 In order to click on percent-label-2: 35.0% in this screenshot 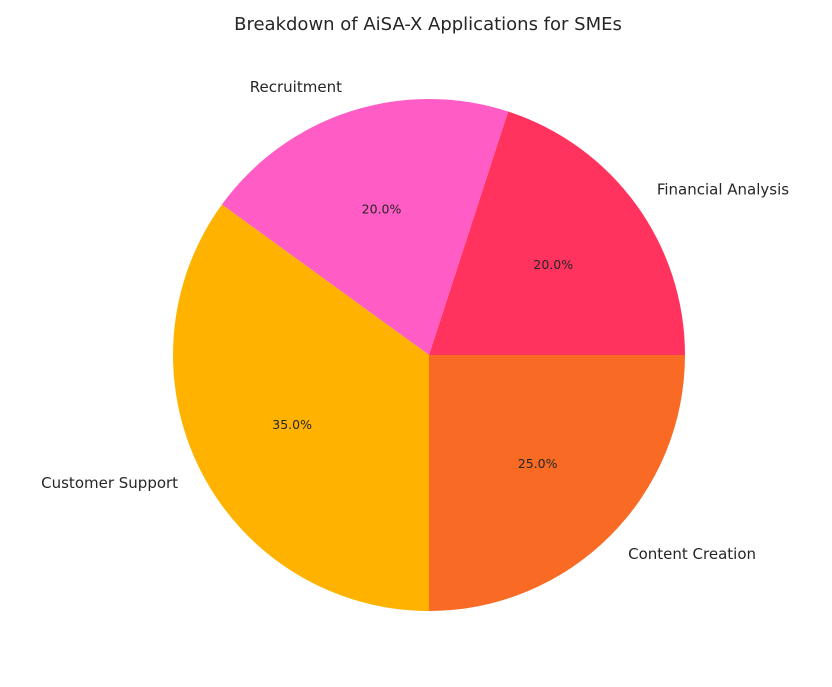, I will do `click(292, 424)`.